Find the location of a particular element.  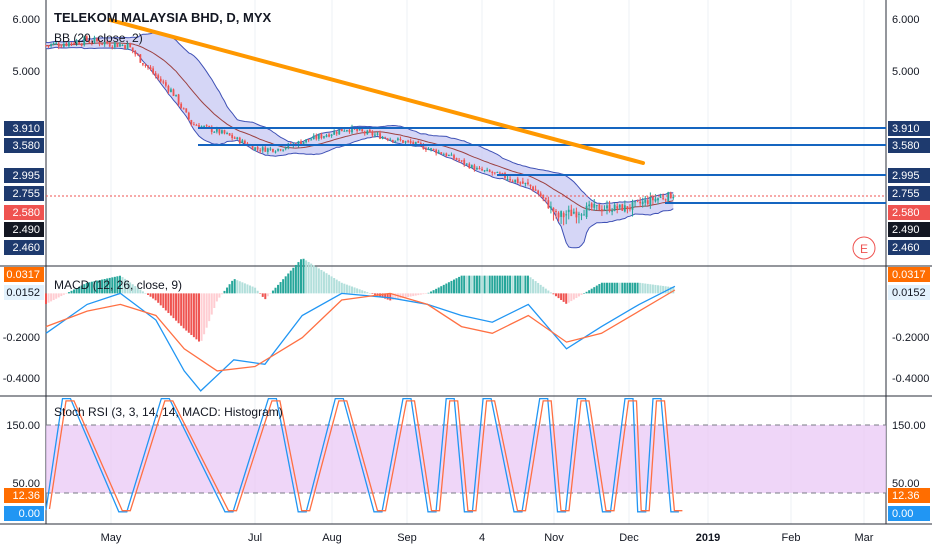

tag-3910-right is located at coordinates (909, 128).